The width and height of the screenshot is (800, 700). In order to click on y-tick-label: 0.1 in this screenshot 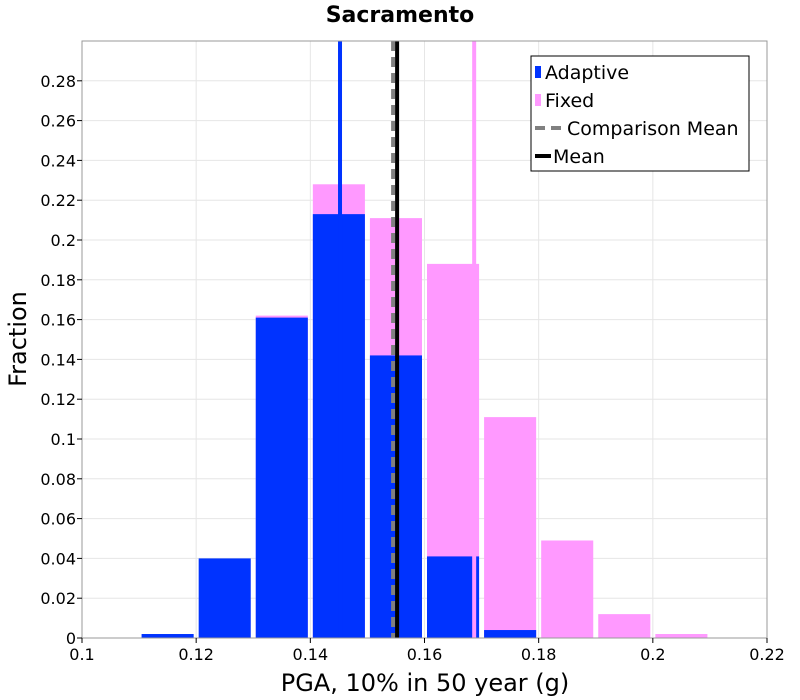, I will do `click(63, 439)`.